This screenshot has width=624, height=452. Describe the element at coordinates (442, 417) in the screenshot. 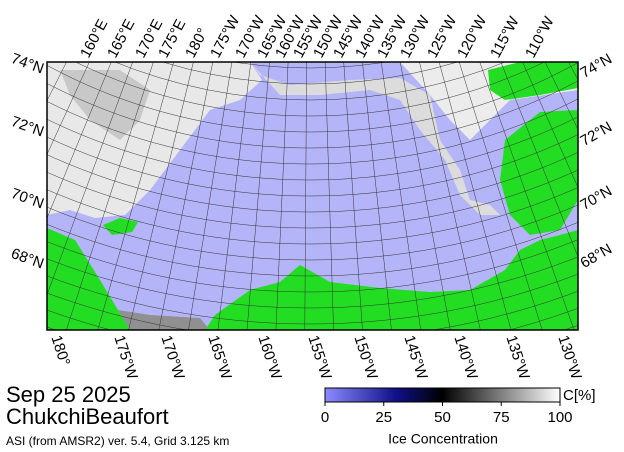

I see `colorbar-tick-label: 50` at that location.